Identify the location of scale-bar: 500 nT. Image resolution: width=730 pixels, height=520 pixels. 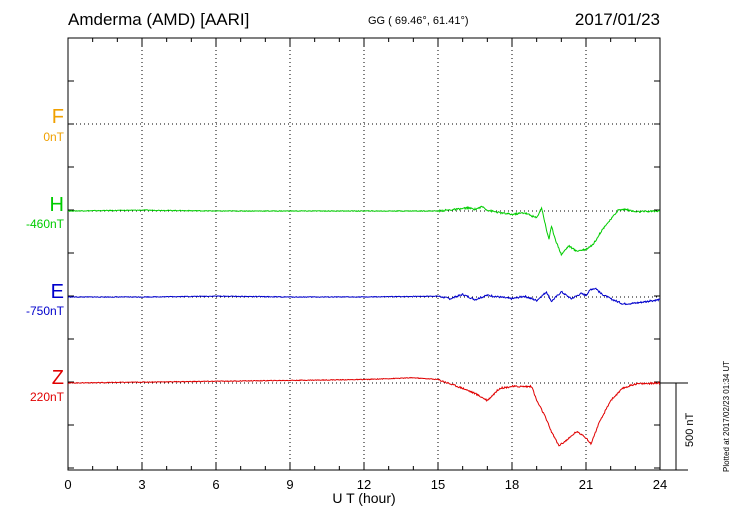
(678, 426).